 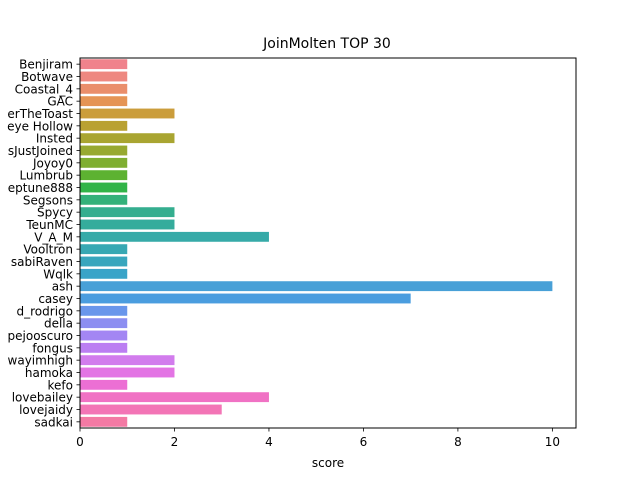 I want to click on x-tick-label: 10, so click(x=552, y=442).